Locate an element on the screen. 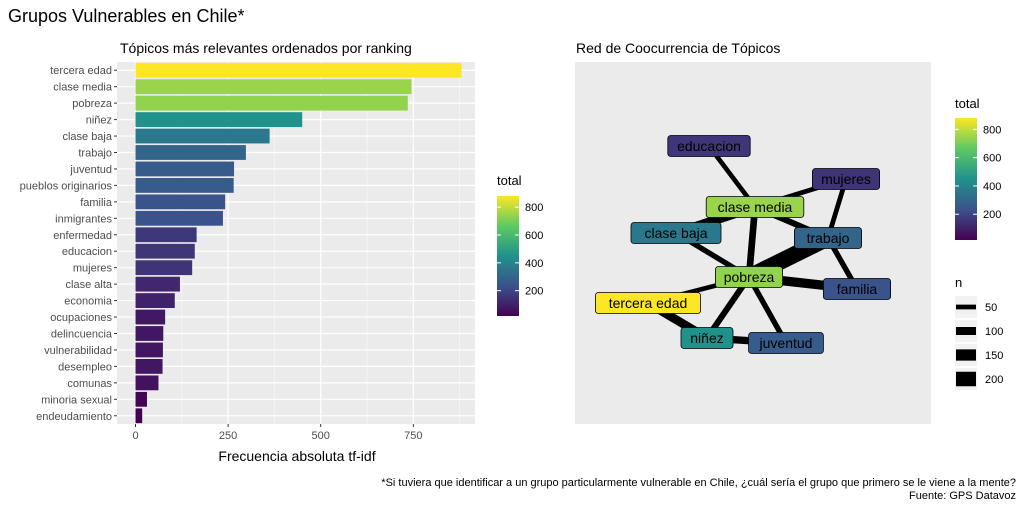  network-node: pobreza is located at coordinates (749, 277).